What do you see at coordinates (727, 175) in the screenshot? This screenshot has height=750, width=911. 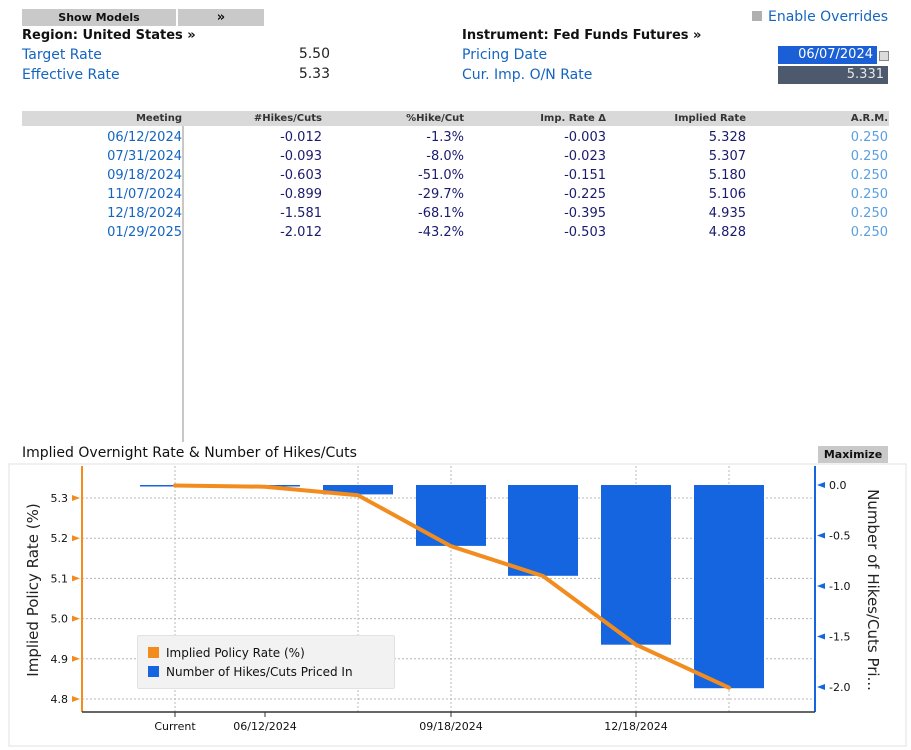 I see `cell-implied-rate: 5.180` at bounding box center [727, 175].